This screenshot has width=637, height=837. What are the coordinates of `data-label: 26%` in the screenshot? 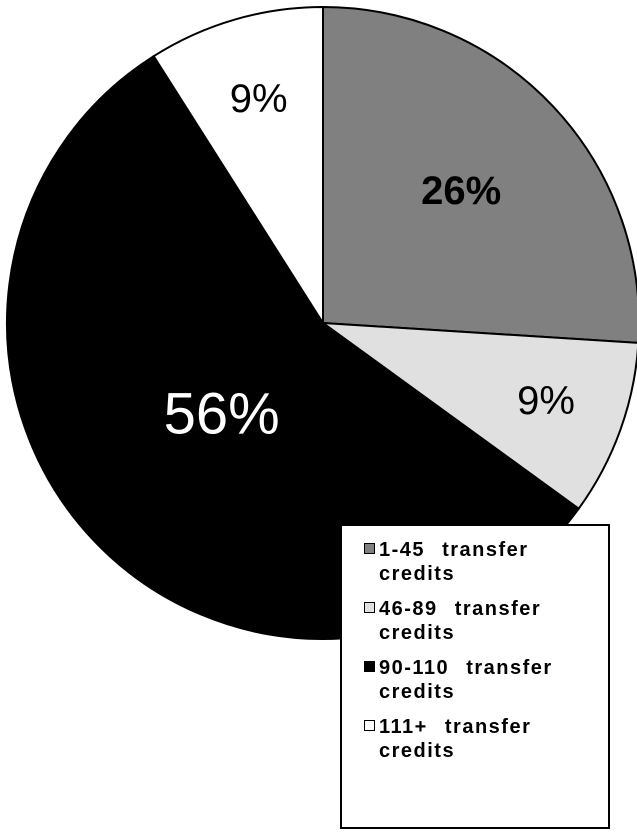 It's located at (461, 191).